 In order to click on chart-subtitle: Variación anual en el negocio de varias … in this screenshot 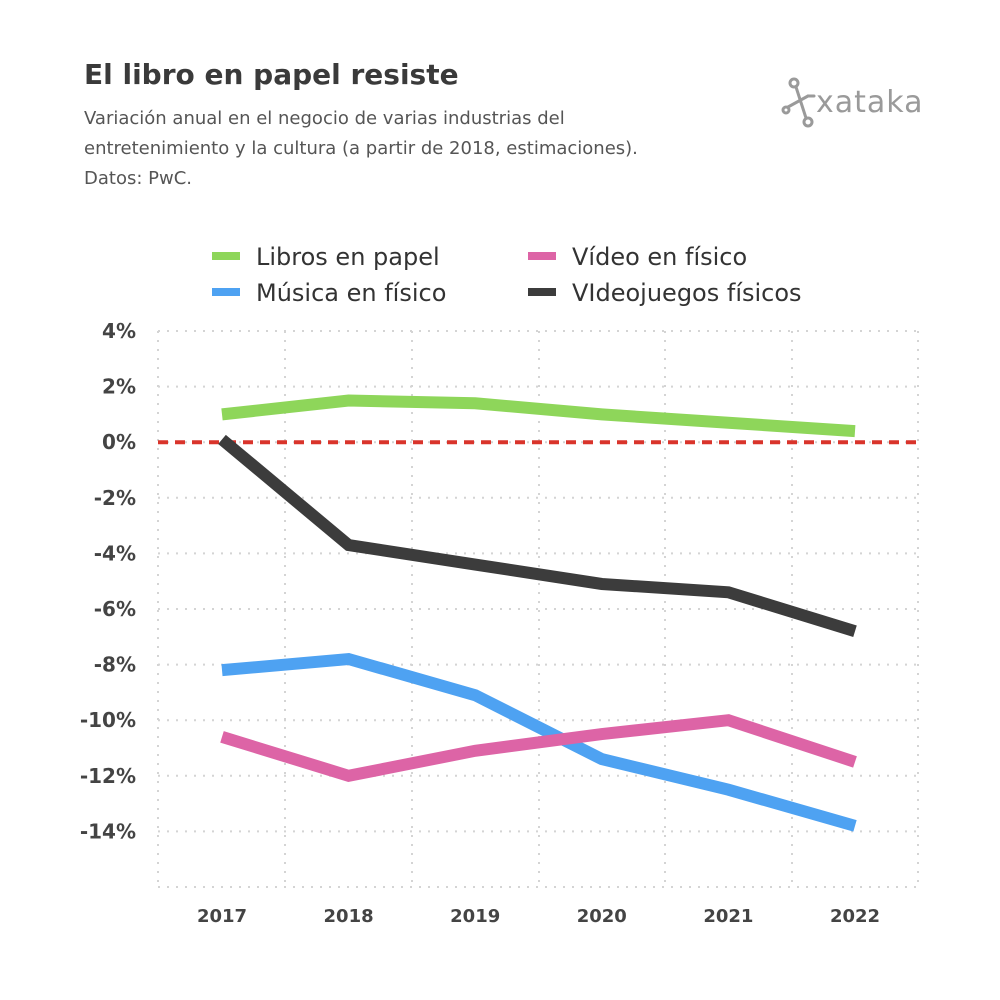, I will do `click(414, 149)`.